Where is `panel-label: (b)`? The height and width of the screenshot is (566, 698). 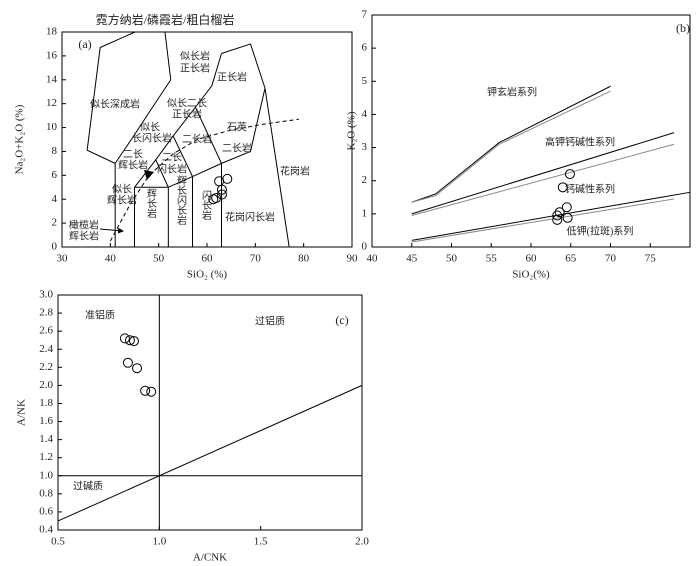
panel-label: (b) is located at coordinates (683, 28).